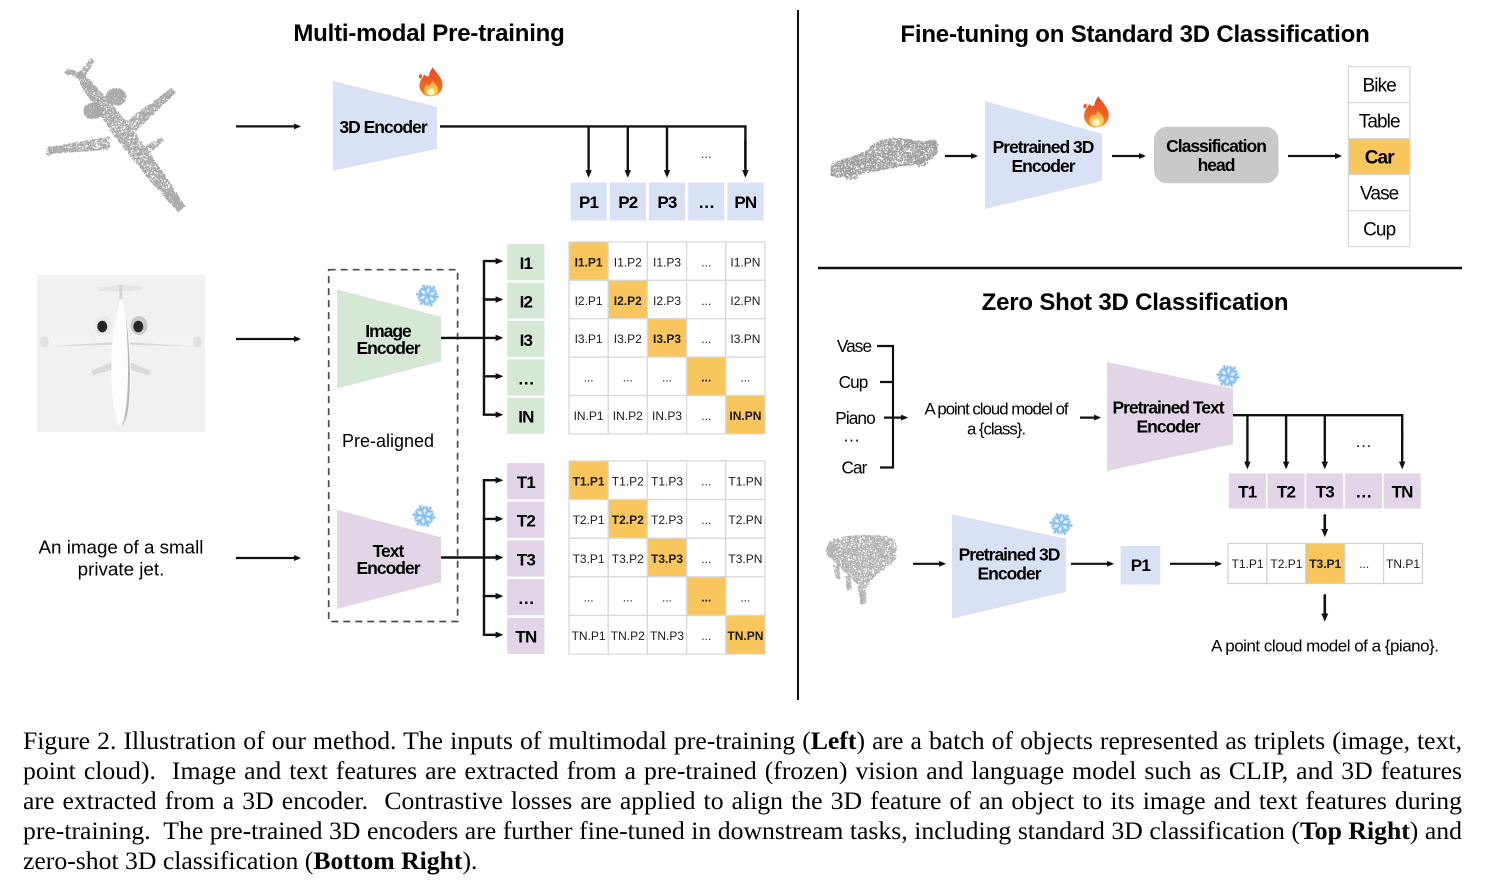 The width and height of the screenshot is (1490, 888). What do you see at coordinates (589, 339) in the screenshot?
I see `svg-text: I3.P1` at bounding box center [589, 339].